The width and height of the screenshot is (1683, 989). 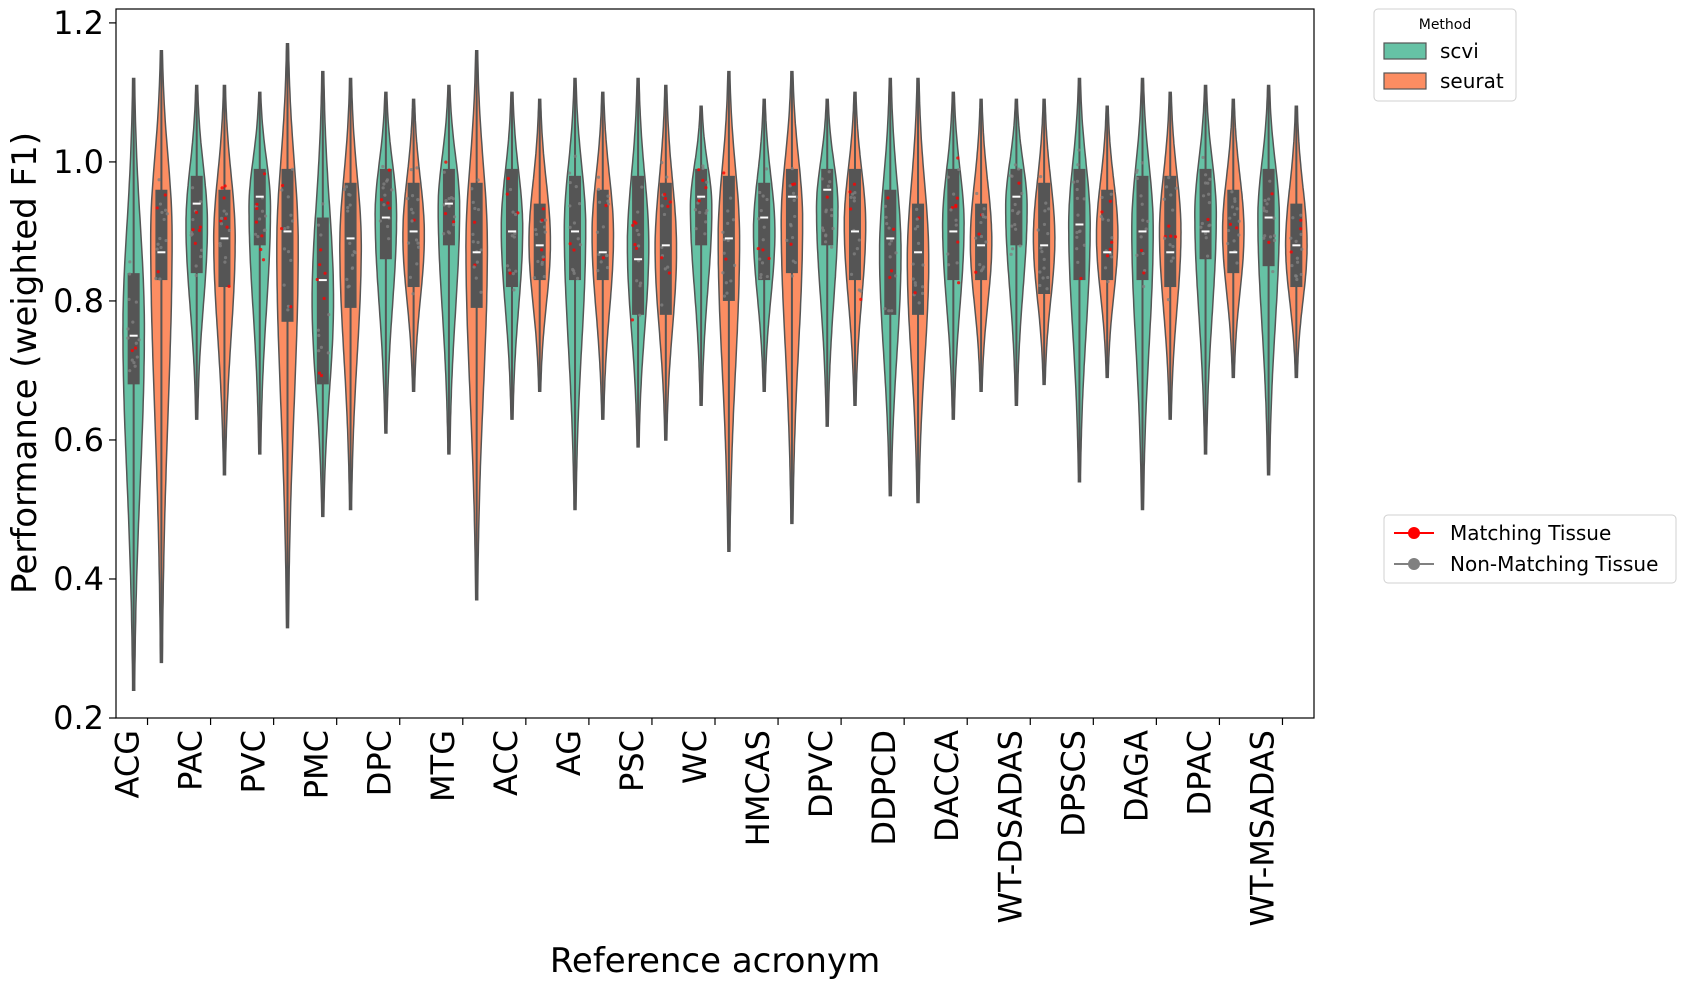 What do you see at coordinates (695, 757) in the screenshot?
I see `x-tick-label-wc: WC` at bounding box center [695, 757].